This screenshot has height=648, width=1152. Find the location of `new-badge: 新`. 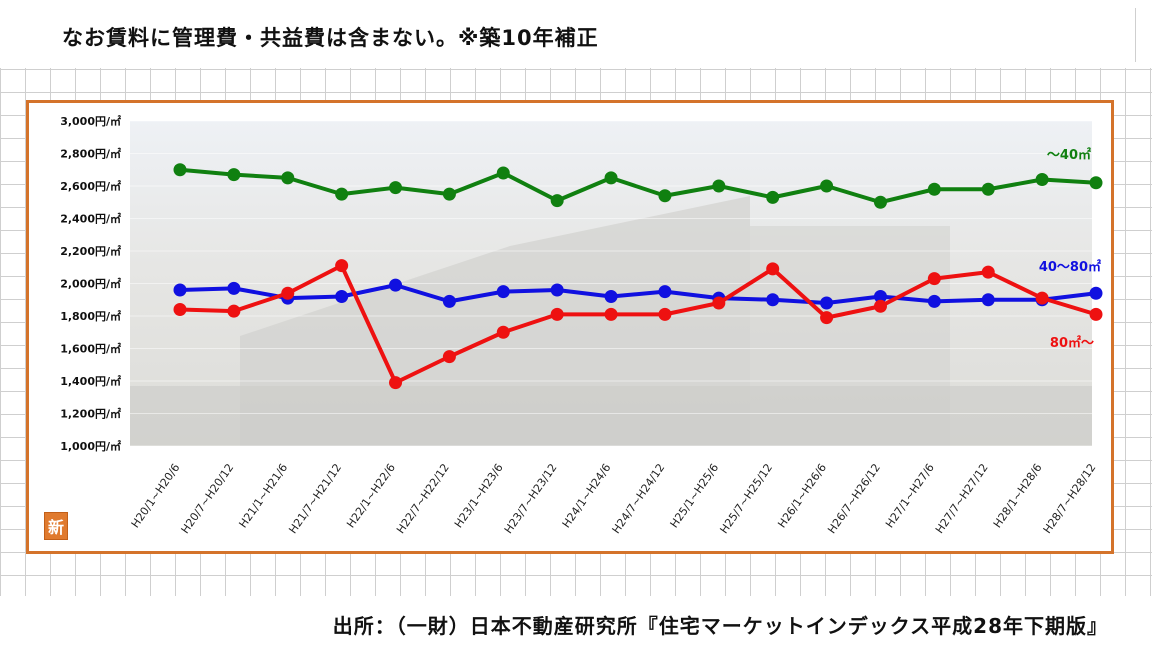

new-badge: 新 is located at coordinates (56, 526).